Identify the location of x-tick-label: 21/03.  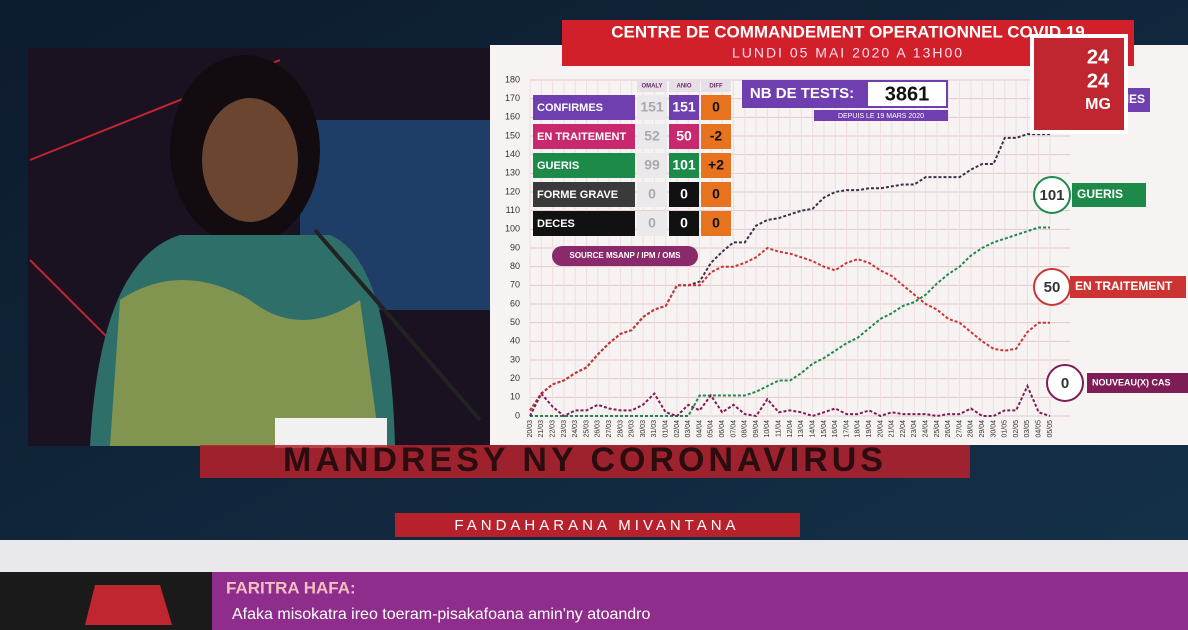
(541, 429).